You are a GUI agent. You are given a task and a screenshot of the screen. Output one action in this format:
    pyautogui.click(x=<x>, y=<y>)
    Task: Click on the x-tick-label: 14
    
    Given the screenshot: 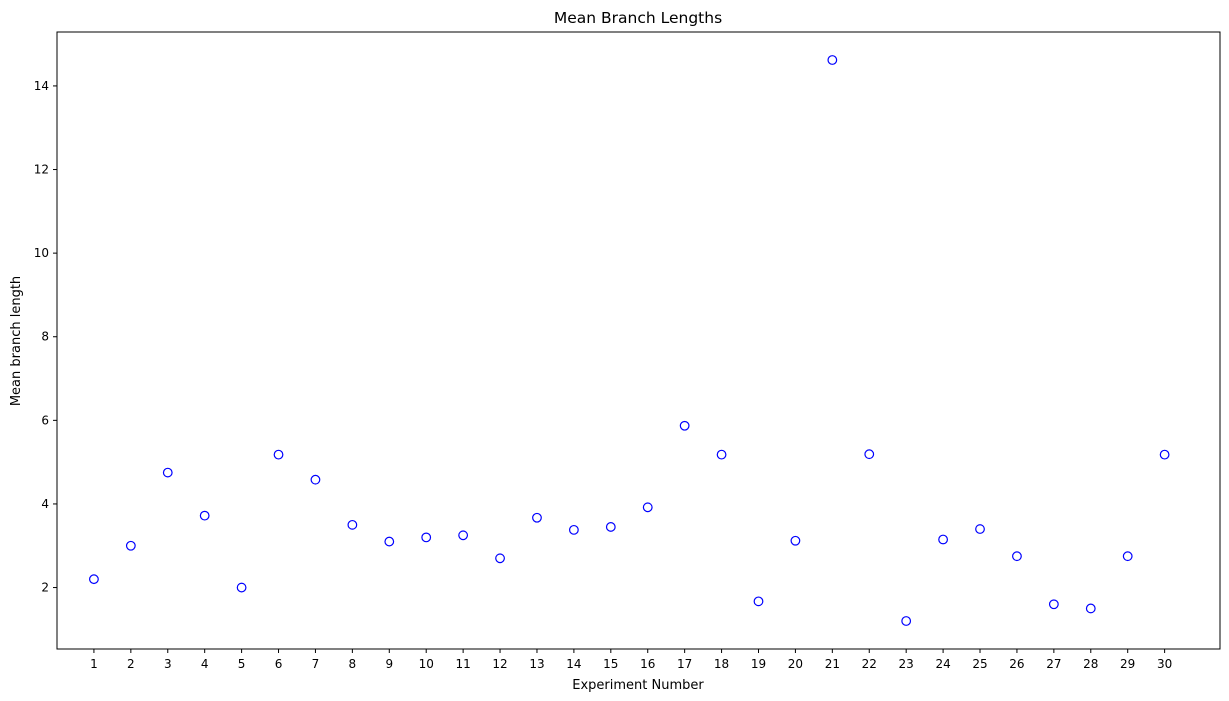 What is the action you would take?
    pyautogui.click(x=573, y=664)
    